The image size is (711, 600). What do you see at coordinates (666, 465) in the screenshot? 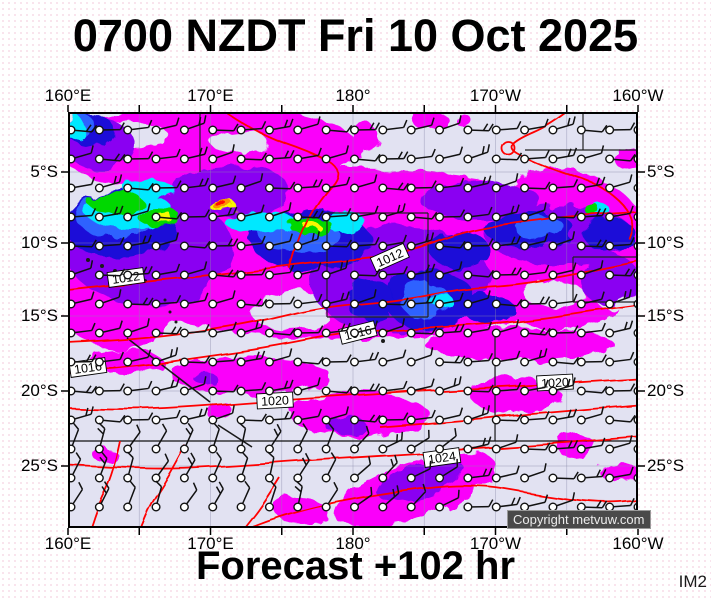
I see `right-axis-label: 25°S` at bounding box center [666, 465].